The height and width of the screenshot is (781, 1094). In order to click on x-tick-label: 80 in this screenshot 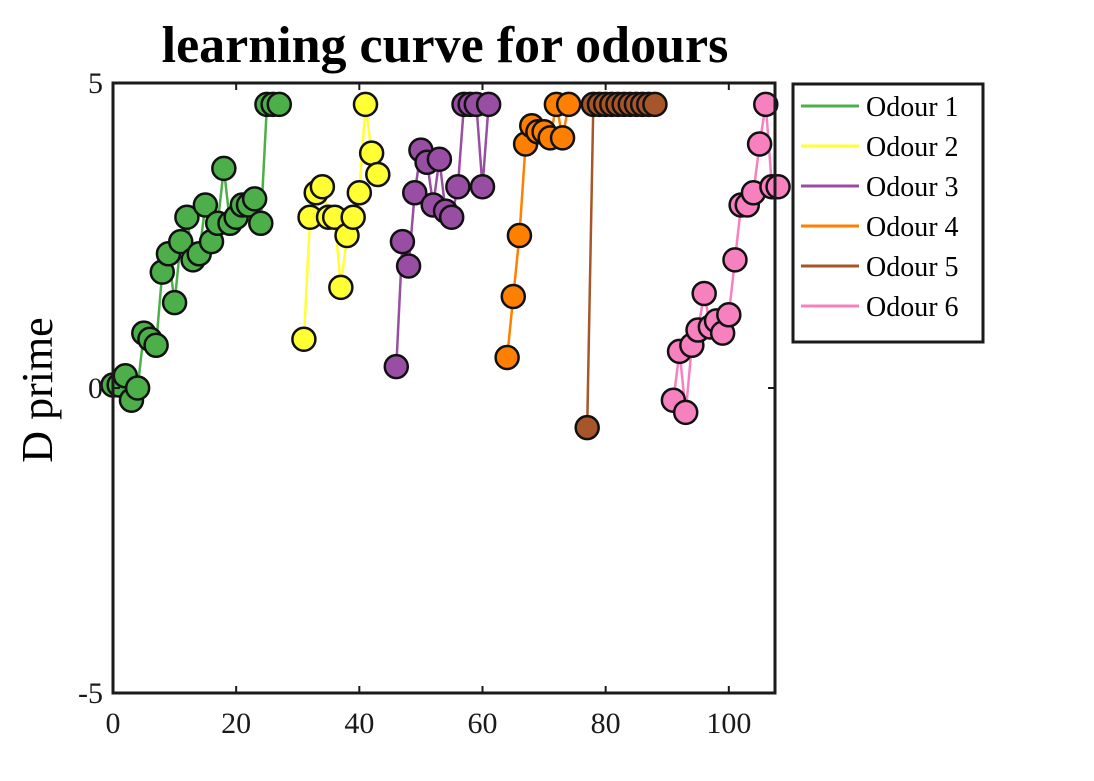, I will do `click(606, 723)`.